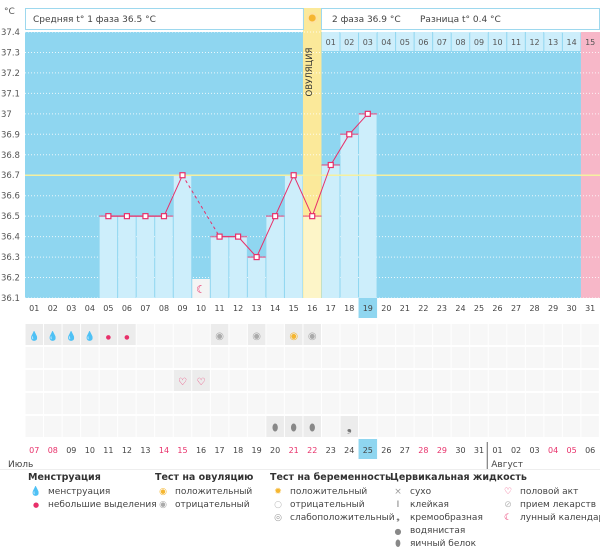 The image size is (600, 553). I want to click on legend-title: Цервикальная жидкость, so click(458, 477).